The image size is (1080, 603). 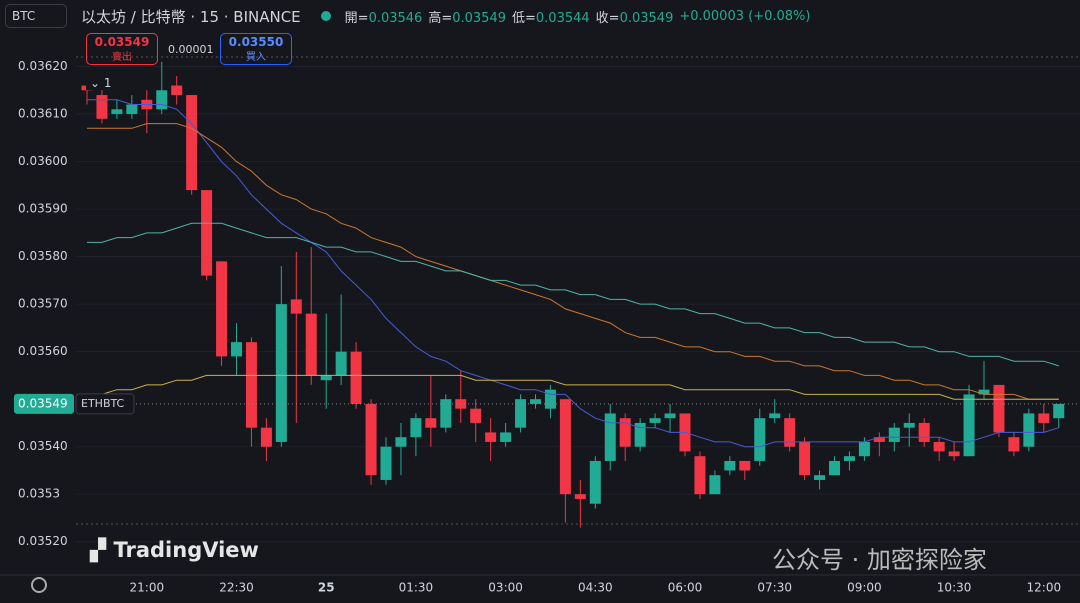 What do you see at coordinates (326, 588) in the screenshot?
I see `x-tick-label: 25` at bounding box center [326, 588].